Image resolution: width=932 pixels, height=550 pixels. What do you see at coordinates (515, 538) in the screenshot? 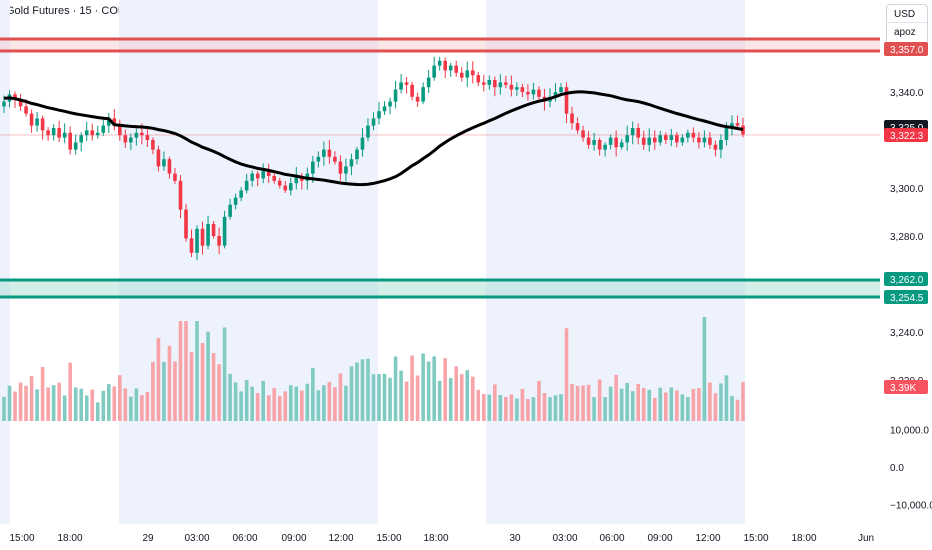
I see `time-tick-label: 30` at bounding box center [515, 538].